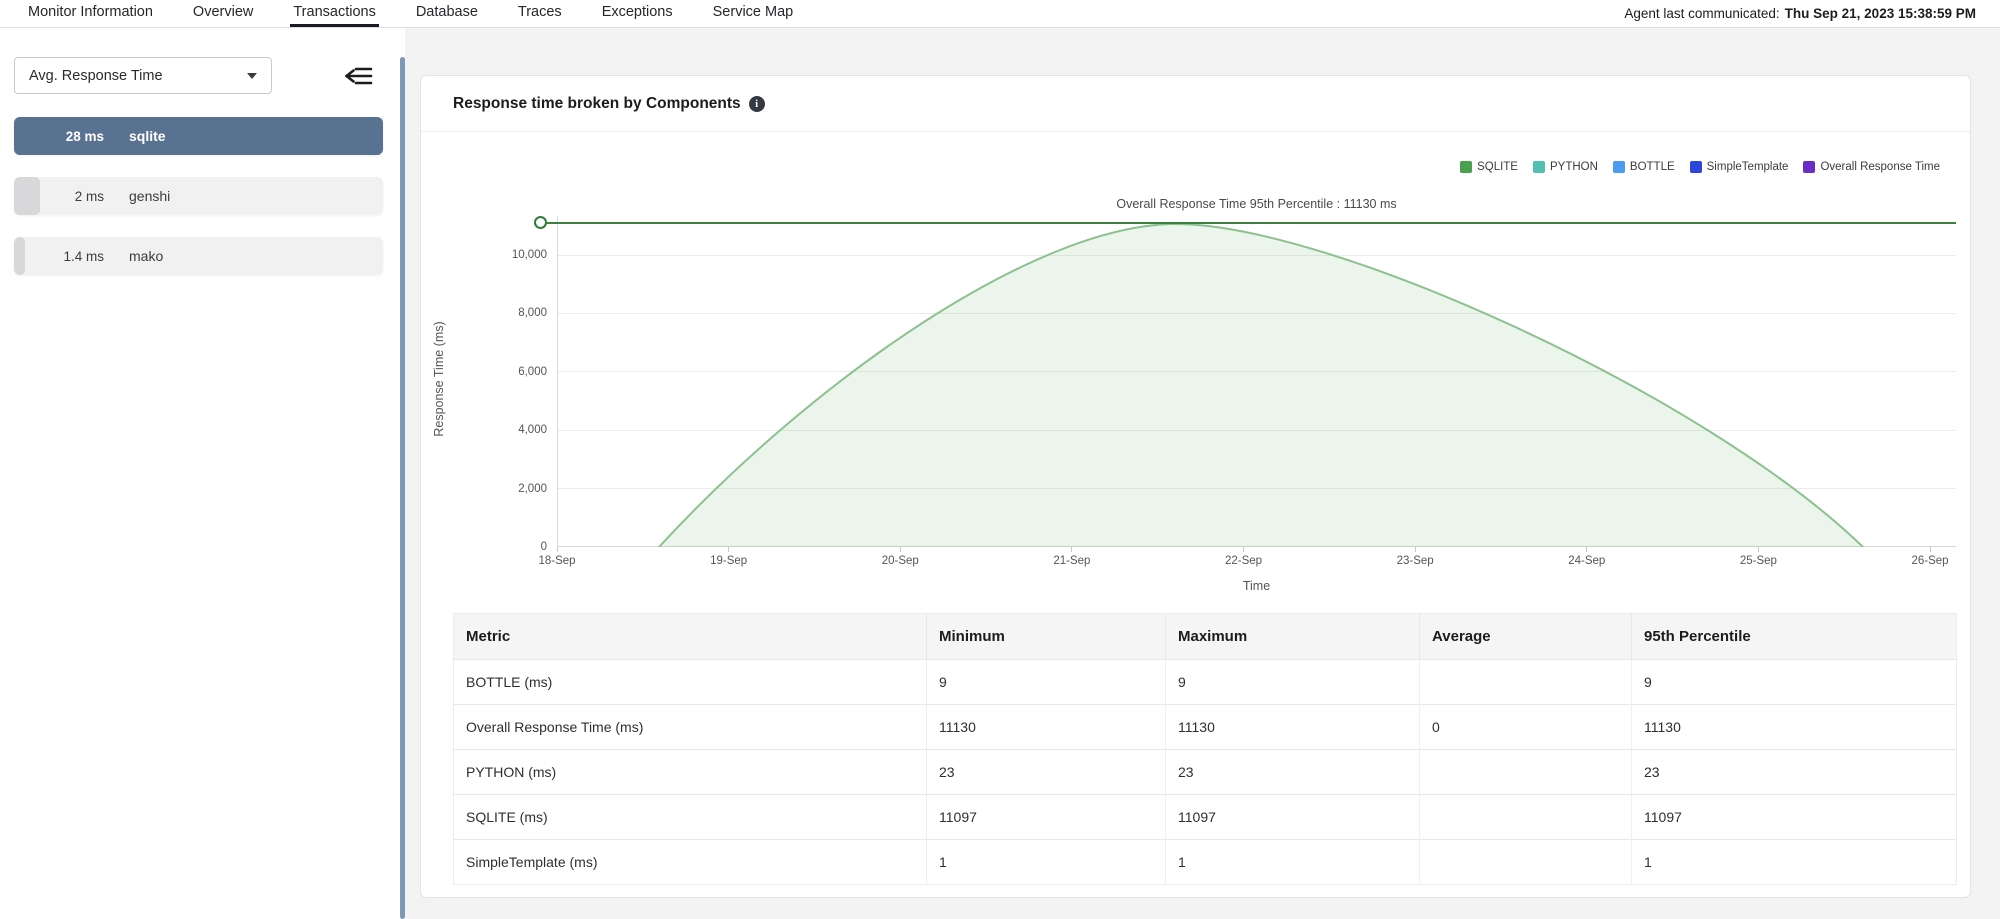  What do you see at coordinates (20, 256) in the screenshot?
I see `bar-fill` at bounding box center [20, 256].